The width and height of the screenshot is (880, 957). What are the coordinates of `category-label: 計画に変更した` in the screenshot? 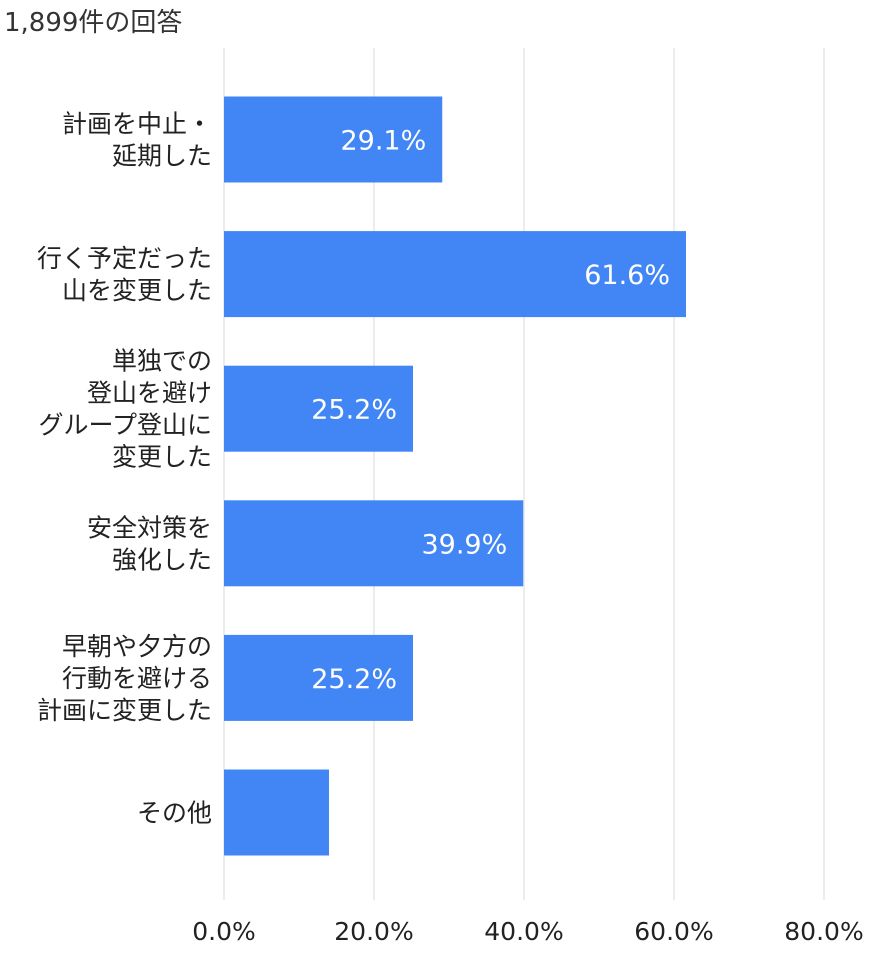 It's located at (124, 710).